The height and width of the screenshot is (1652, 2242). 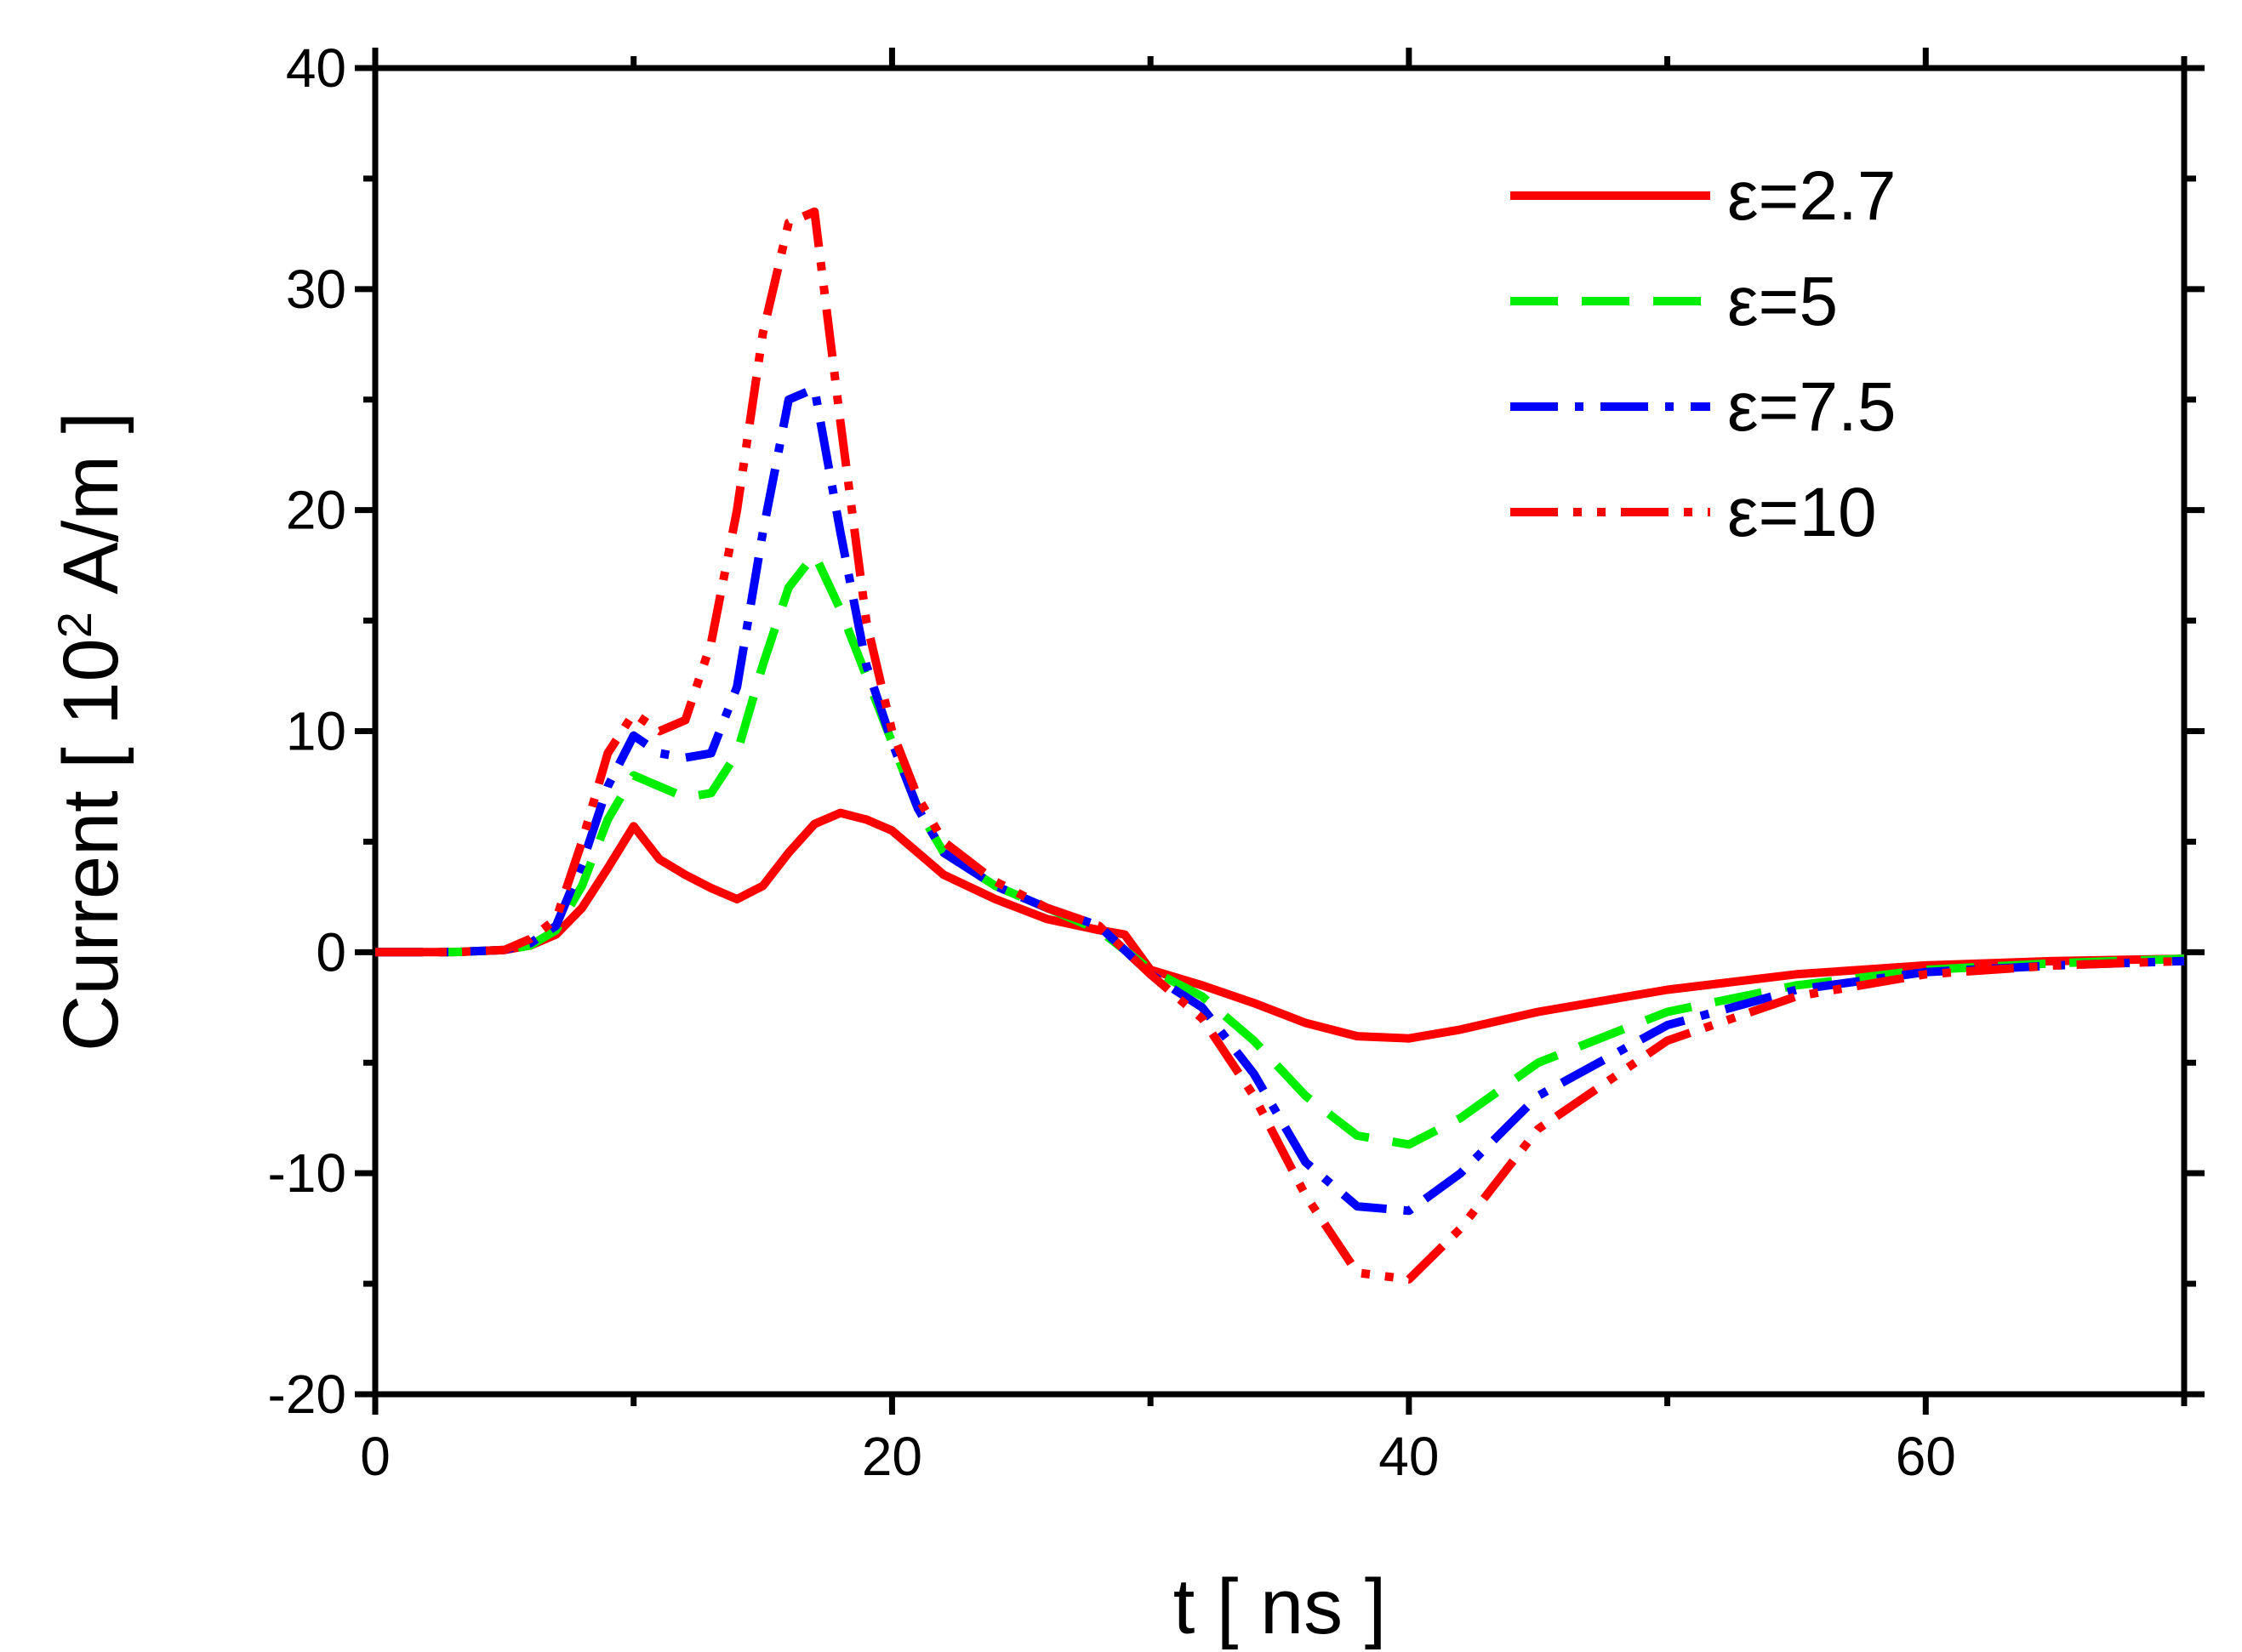 I want to click on legend-label-2: ε=5, so click(x=1782, y=301).